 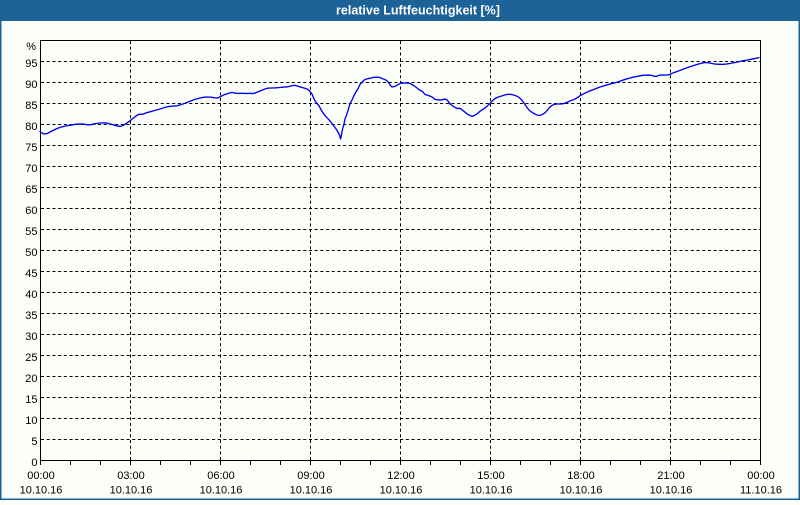 What do you see at coordinates (31, 211) in the screenshot?
I see `svg-text: 60` at bounding box center [31, 211].